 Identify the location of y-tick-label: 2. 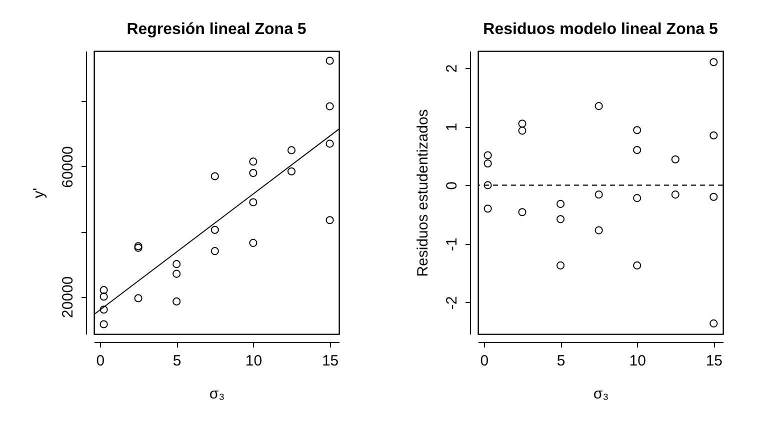
(452, 68).